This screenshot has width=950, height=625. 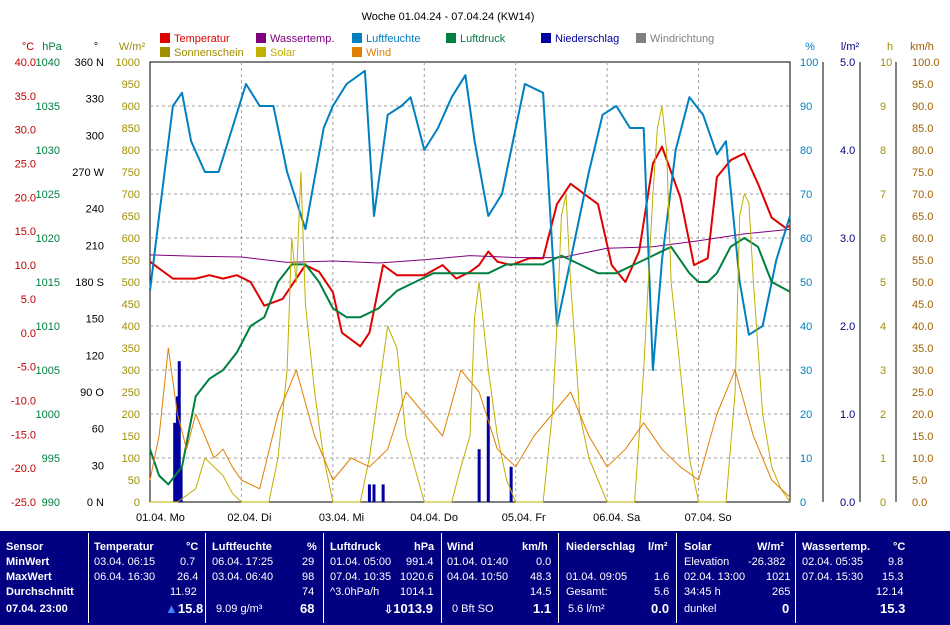 I want to click on water-current: 15.3, so click(x=893, y=608).